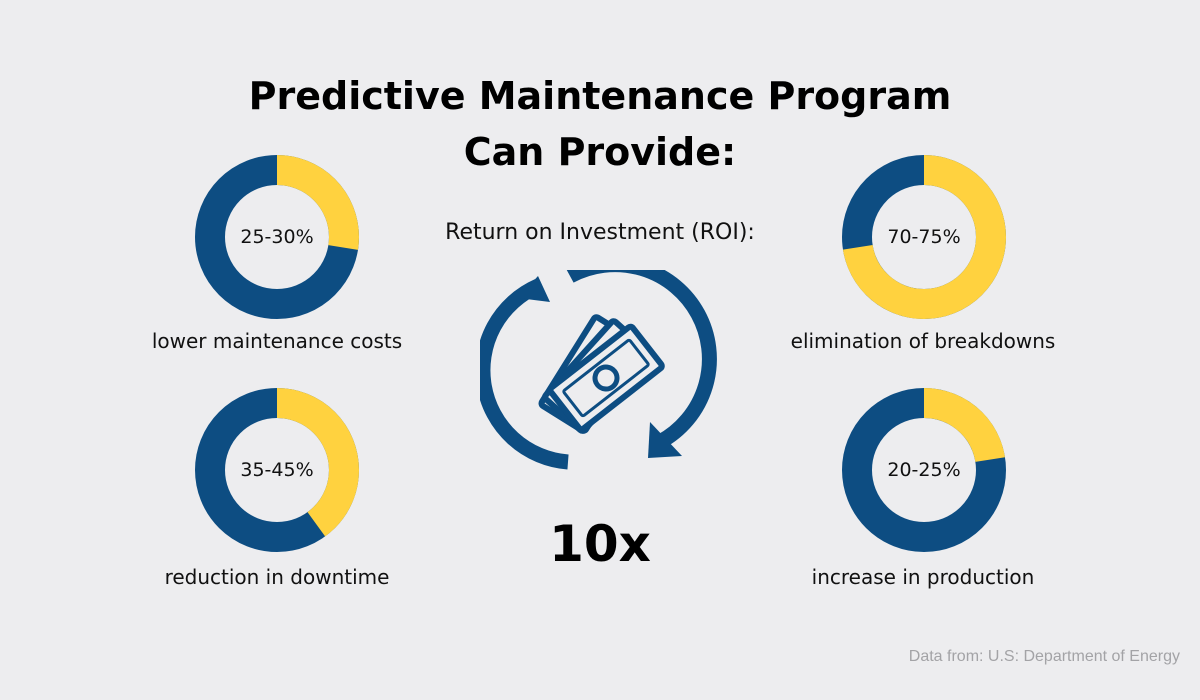  What do you see at coordinates (1044, 656) in the screenshot?
I see `source-note: Data from: U.S: Department of Energy` at bounding box center [1044, 656].